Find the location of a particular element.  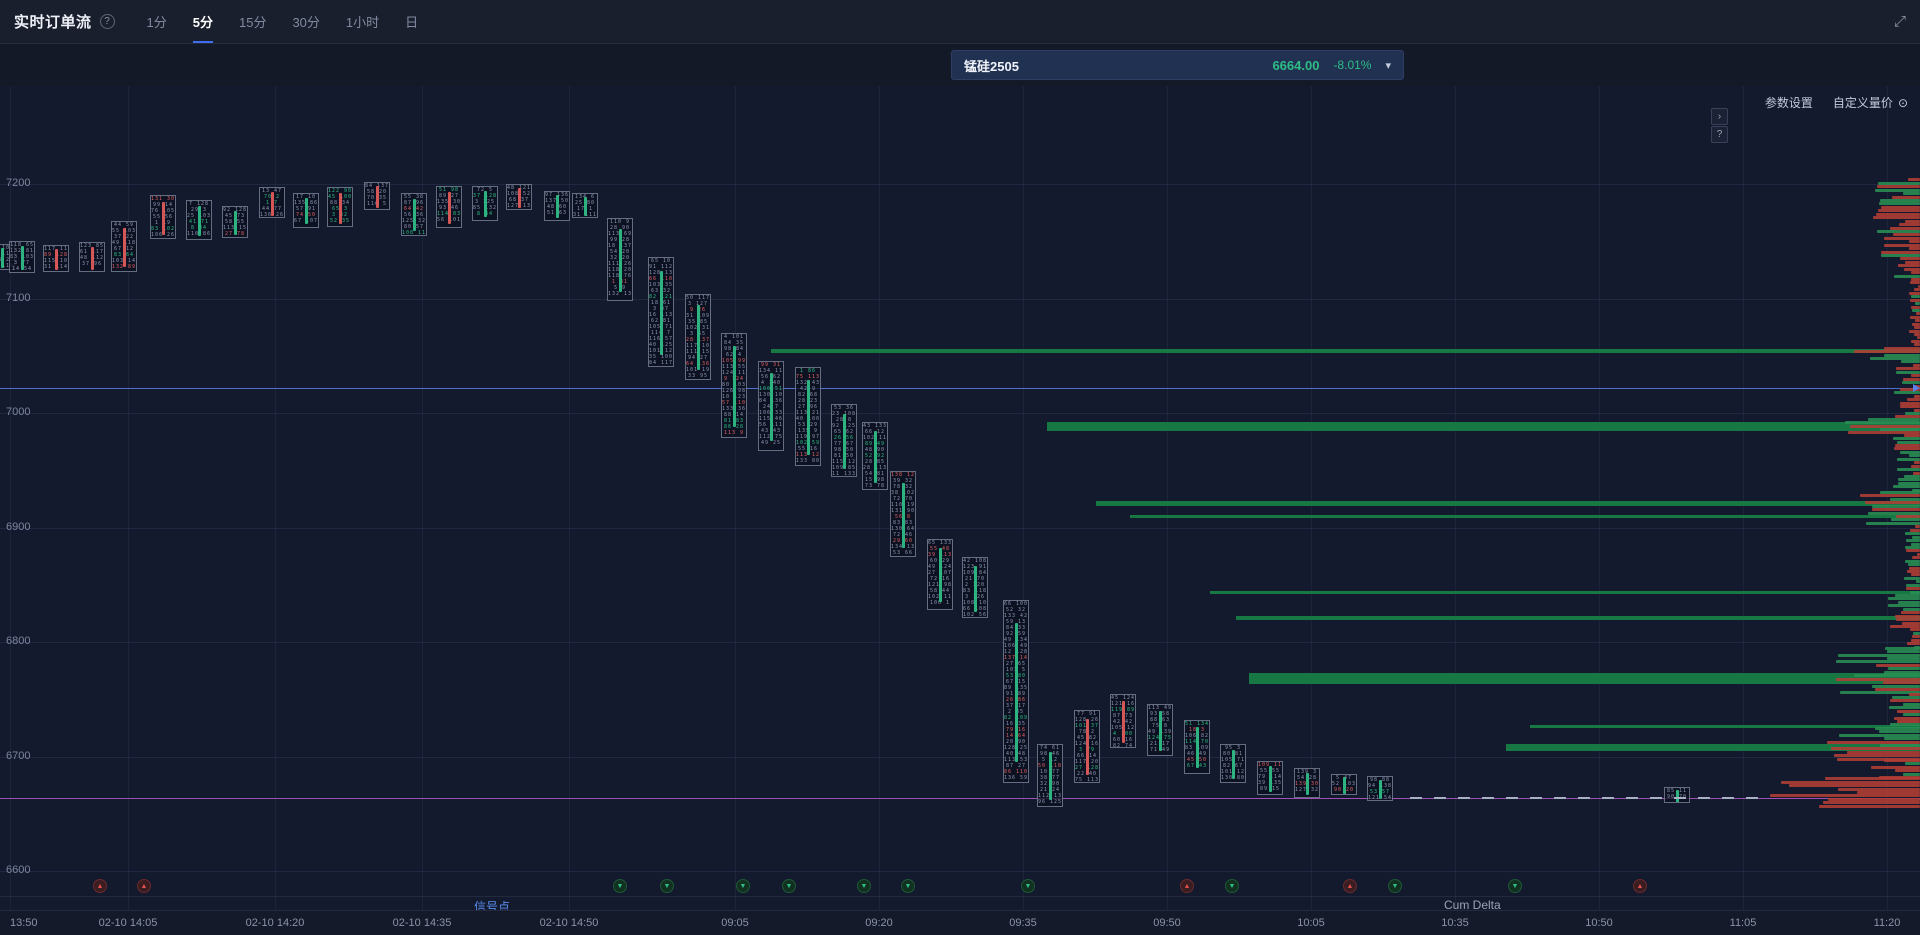

support-band is located at coordinates (1578, 617).